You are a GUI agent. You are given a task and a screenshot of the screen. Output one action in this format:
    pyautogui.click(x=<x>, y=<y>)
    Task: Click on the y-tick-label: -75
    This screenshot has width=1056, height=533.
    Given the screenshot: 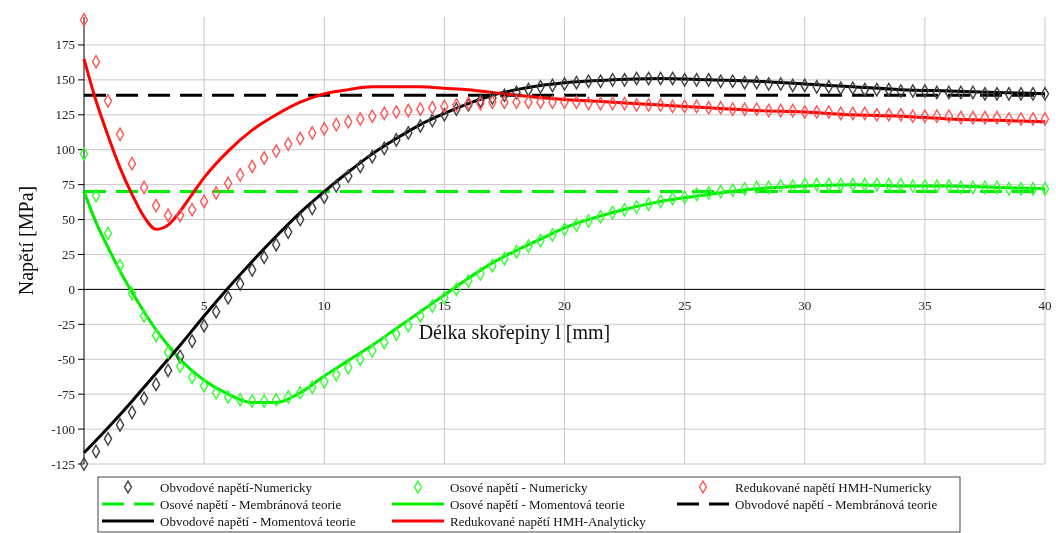 What is the action you would take?
    pyautogui.click(x=66, y=394)
    